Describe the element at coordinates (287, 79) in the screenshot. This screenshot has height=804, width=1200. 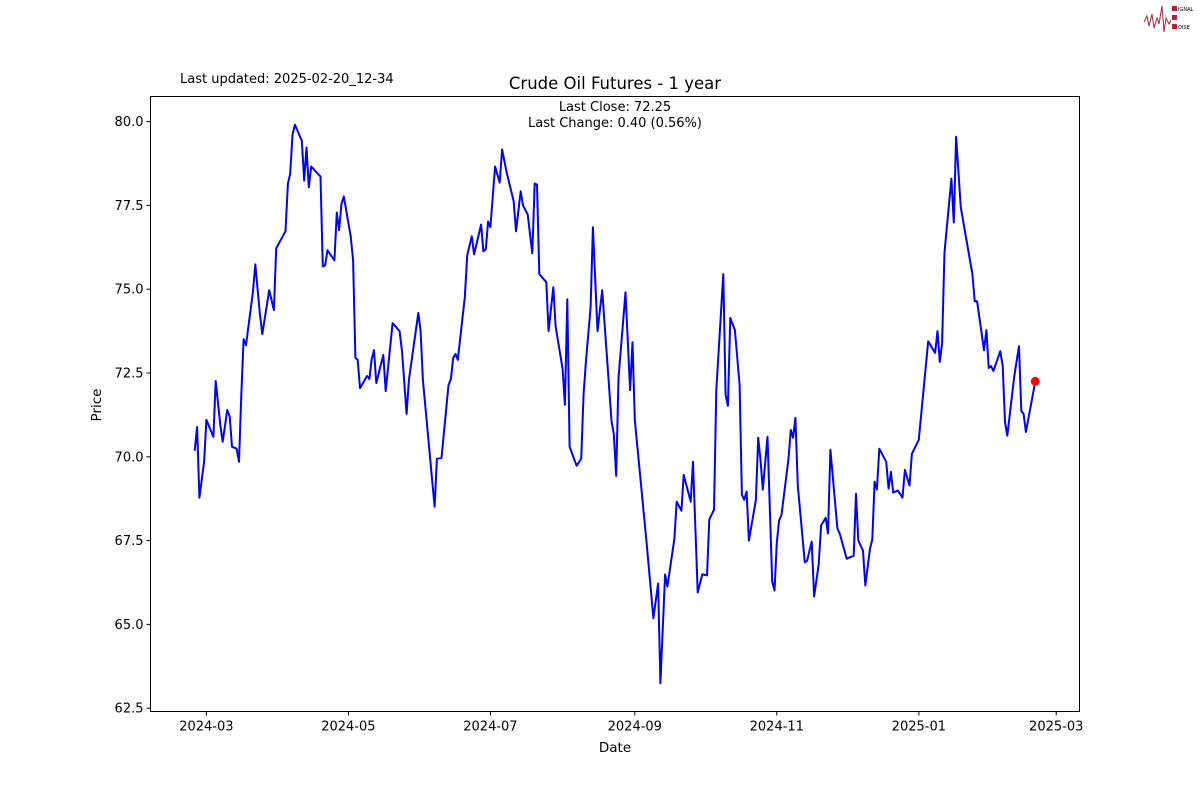
I see `last-updated-label: Last updated: 2025-02-20_12-34` at that location.